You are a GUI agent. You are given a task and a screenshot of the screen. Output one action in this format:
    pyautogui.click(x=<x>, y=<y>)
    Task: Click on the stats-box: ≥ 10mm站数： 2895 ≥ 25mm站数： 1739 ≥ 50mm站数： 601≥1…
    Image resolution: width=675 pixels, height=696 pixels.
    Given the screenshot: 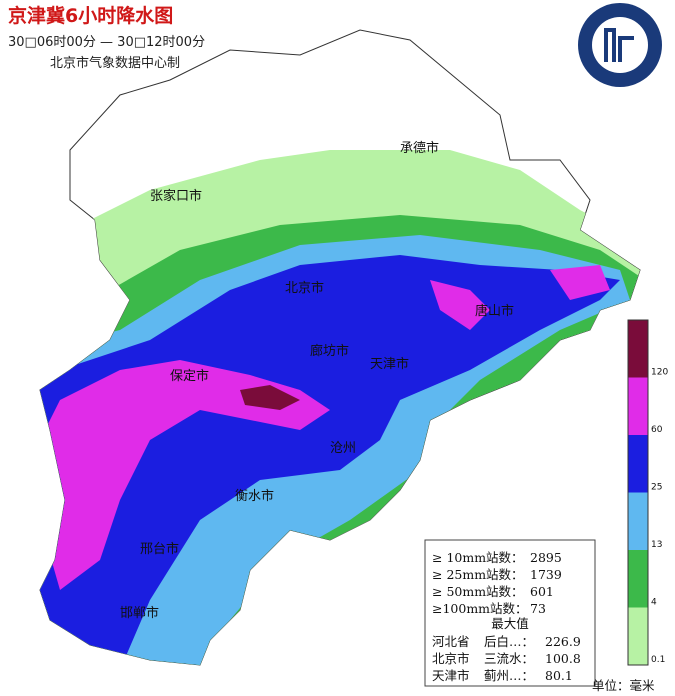 What is the action you would take?
    pyautogui.click(x=510, y=613)
    